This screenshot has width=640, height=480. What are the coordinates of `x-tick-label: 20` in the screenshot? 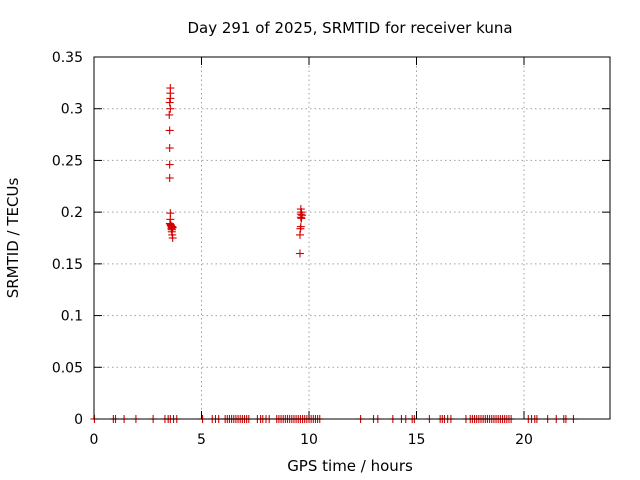 It's located at (524, 440).